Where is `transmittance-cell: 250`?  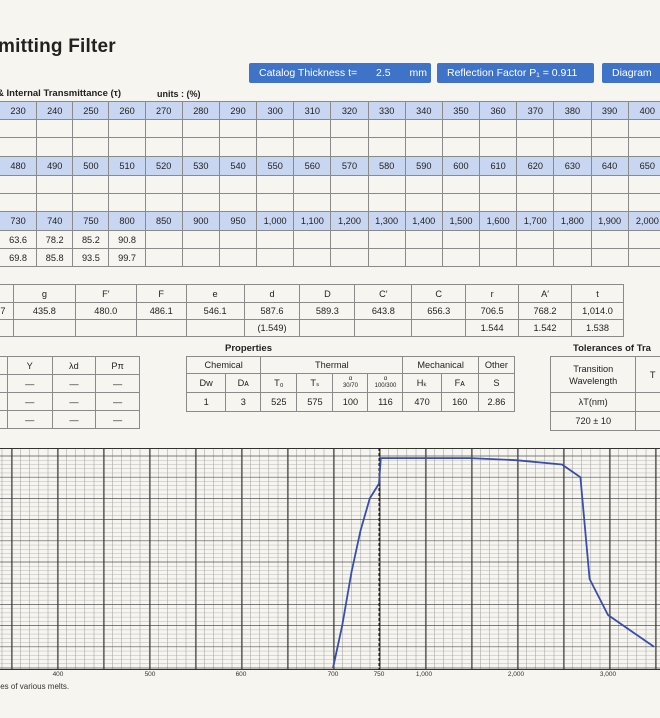
transmittance-cell: 250 is located at coordinates (91, 110).